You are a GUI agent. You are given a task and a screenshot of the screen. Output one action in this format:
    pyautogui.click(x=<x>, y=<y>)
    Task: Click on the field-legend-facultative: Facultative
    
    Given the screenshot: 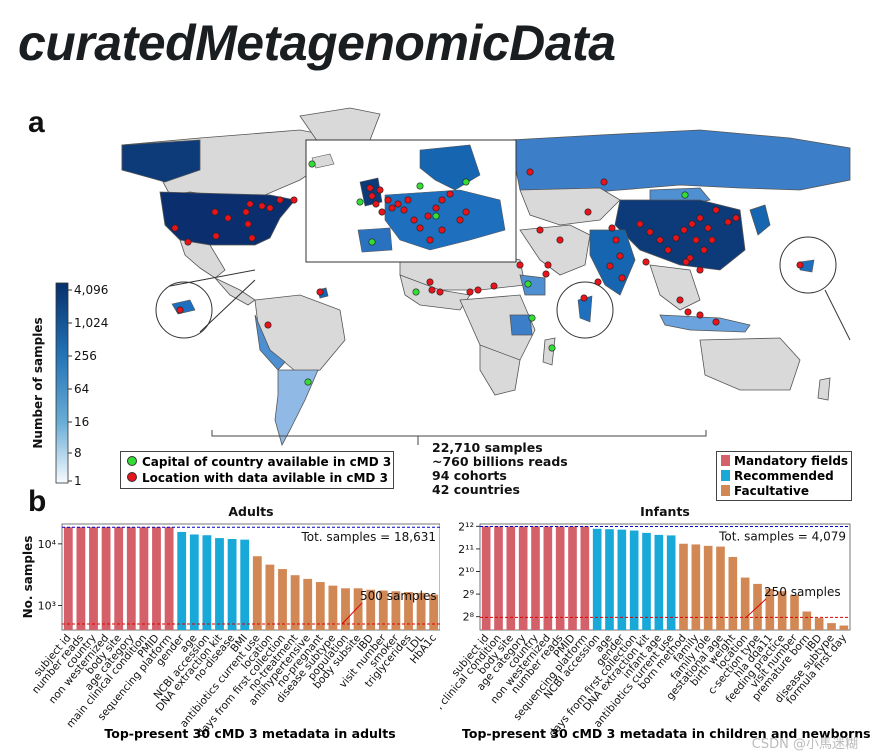 What is the action you would take?
    pyautogui.click(x=765, y=491)
    